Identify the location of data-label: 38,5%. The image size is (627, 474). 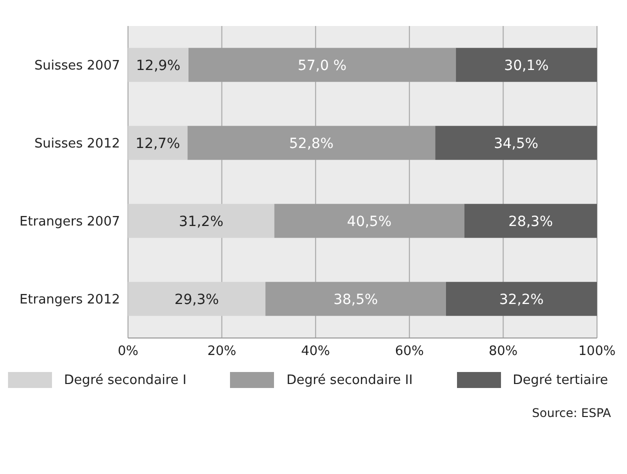
(355, 300).